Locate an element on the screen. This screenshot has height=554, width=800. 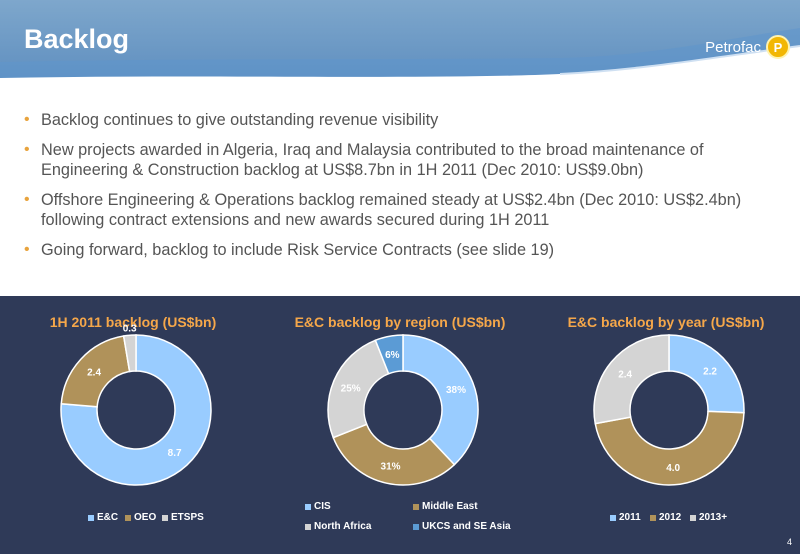
legend-label: OEO is located at coordinates (145, 517).